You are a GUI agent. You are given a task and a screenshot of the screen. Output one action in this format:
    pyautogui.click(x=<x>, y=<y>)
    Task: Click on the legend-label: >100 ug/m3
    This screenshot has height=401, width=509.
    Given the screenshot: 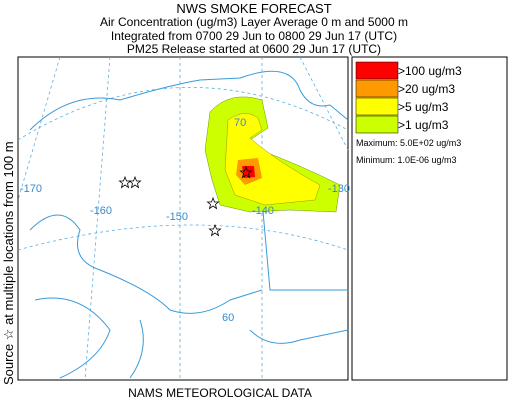 What is the action you would take?
    pyautogui.click(x=430, y=71)
    